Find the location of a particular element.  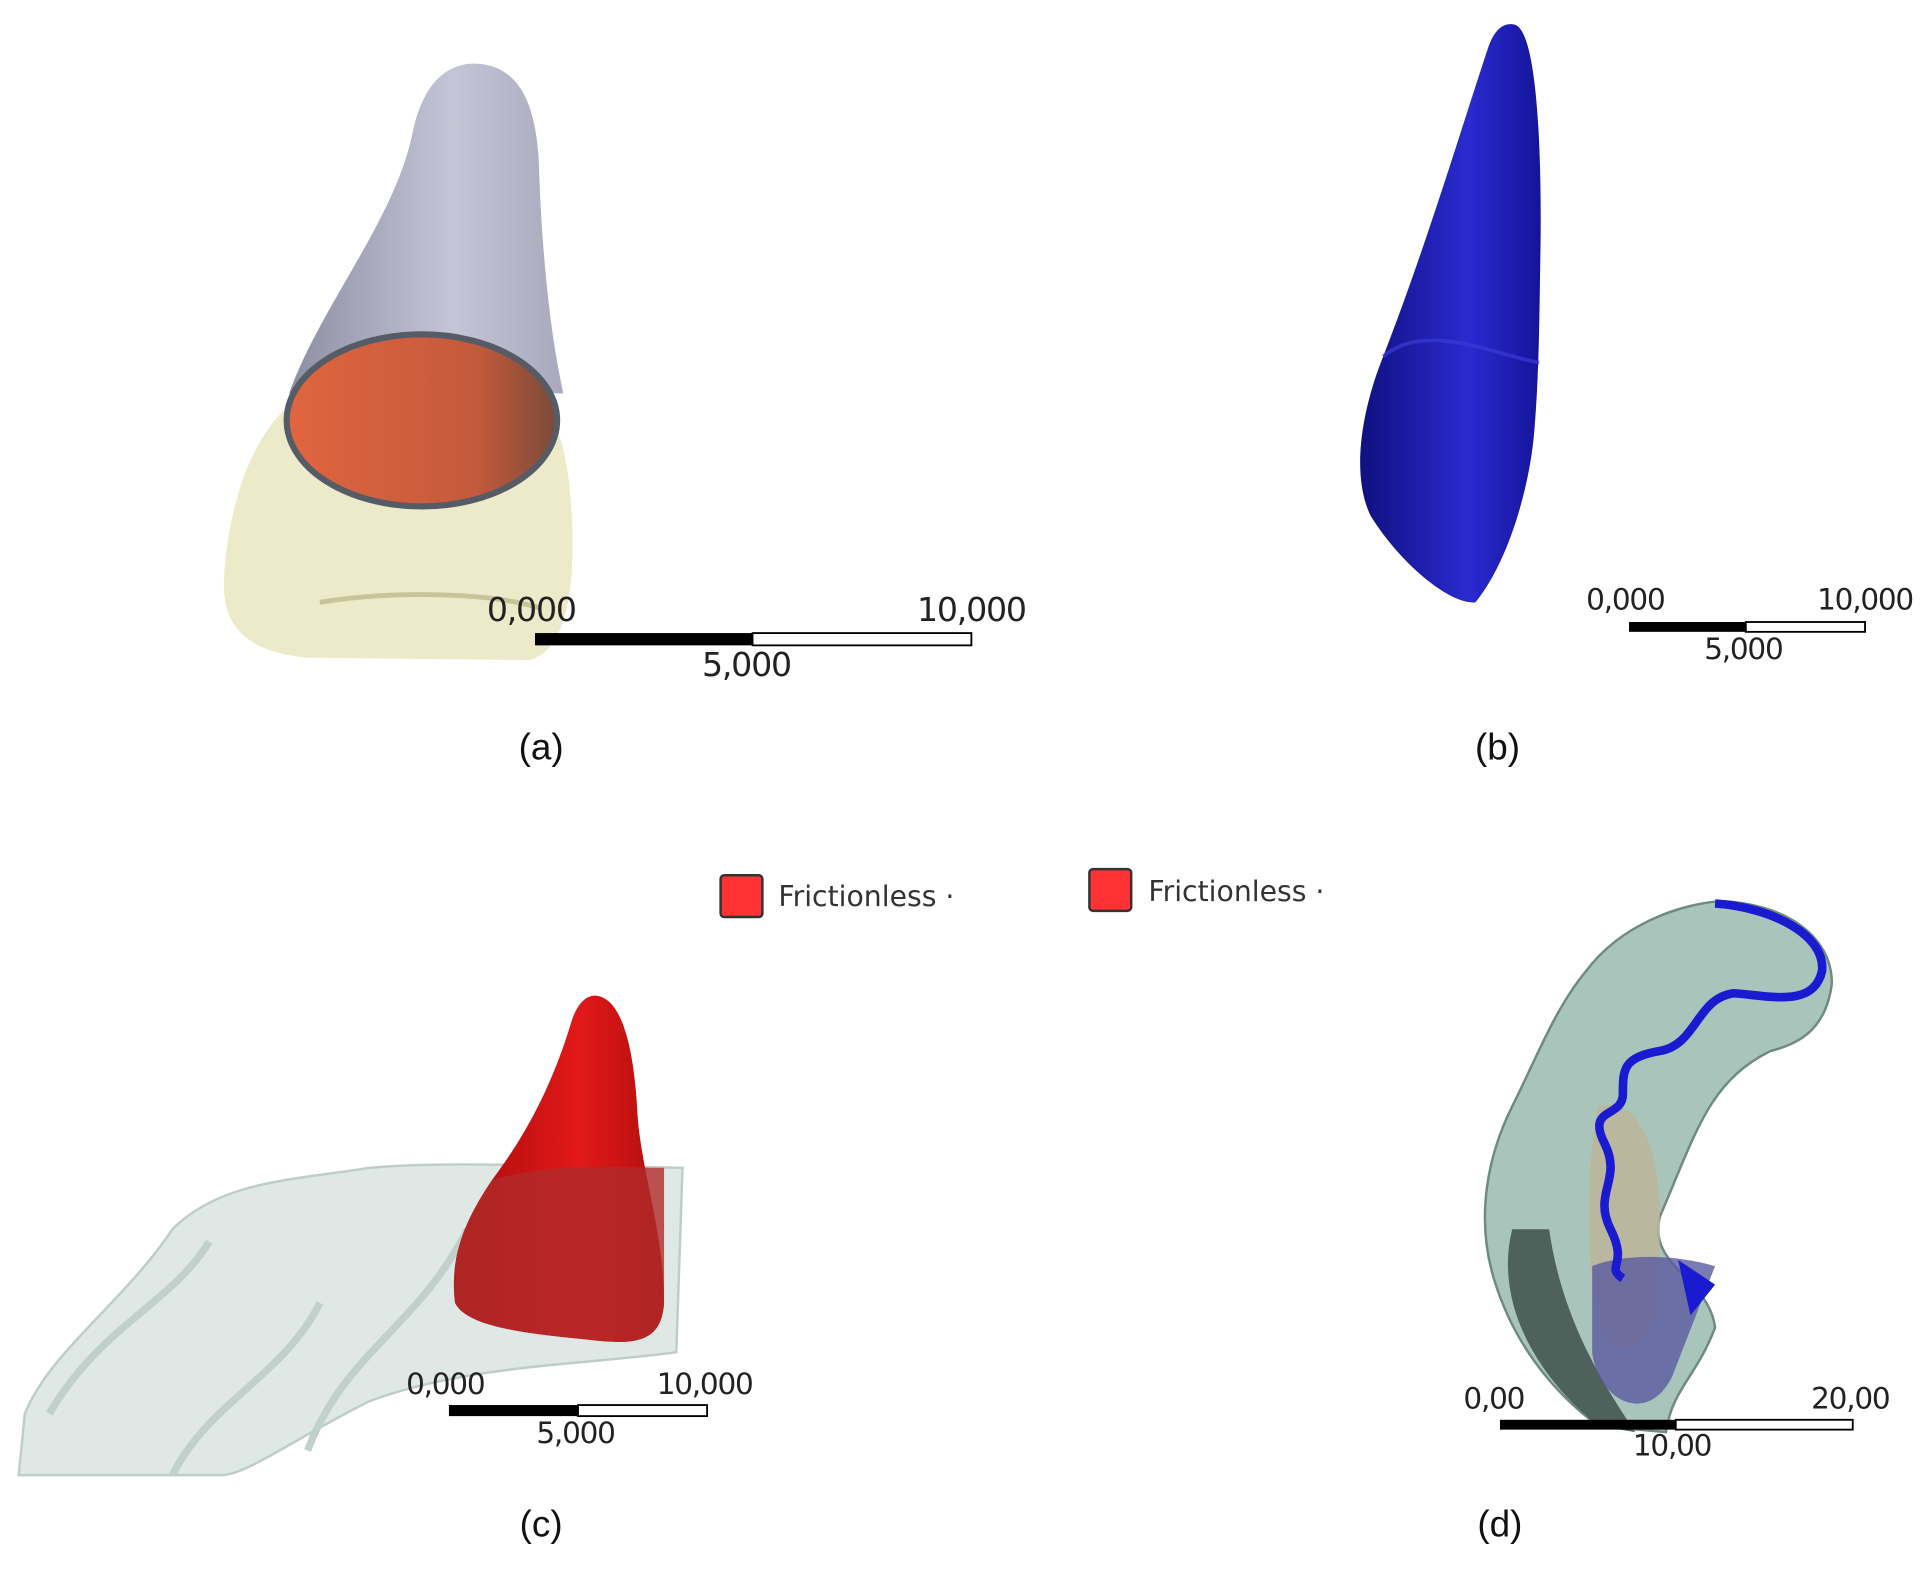

scale-mid: 10,00 is located at coordinates (1672, 1445).